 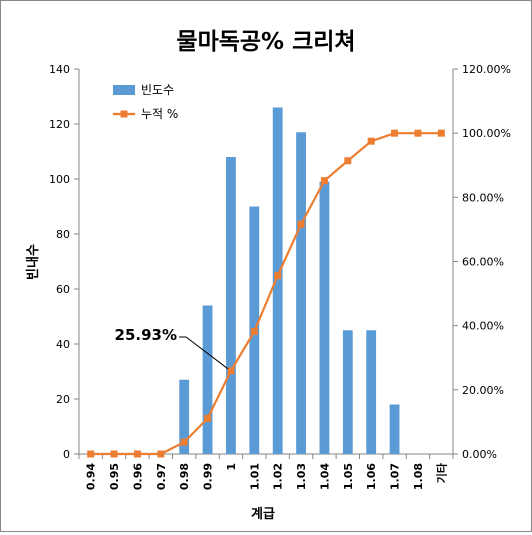 I want to click on left-tick-label: 40, so click(x=63, y=344).